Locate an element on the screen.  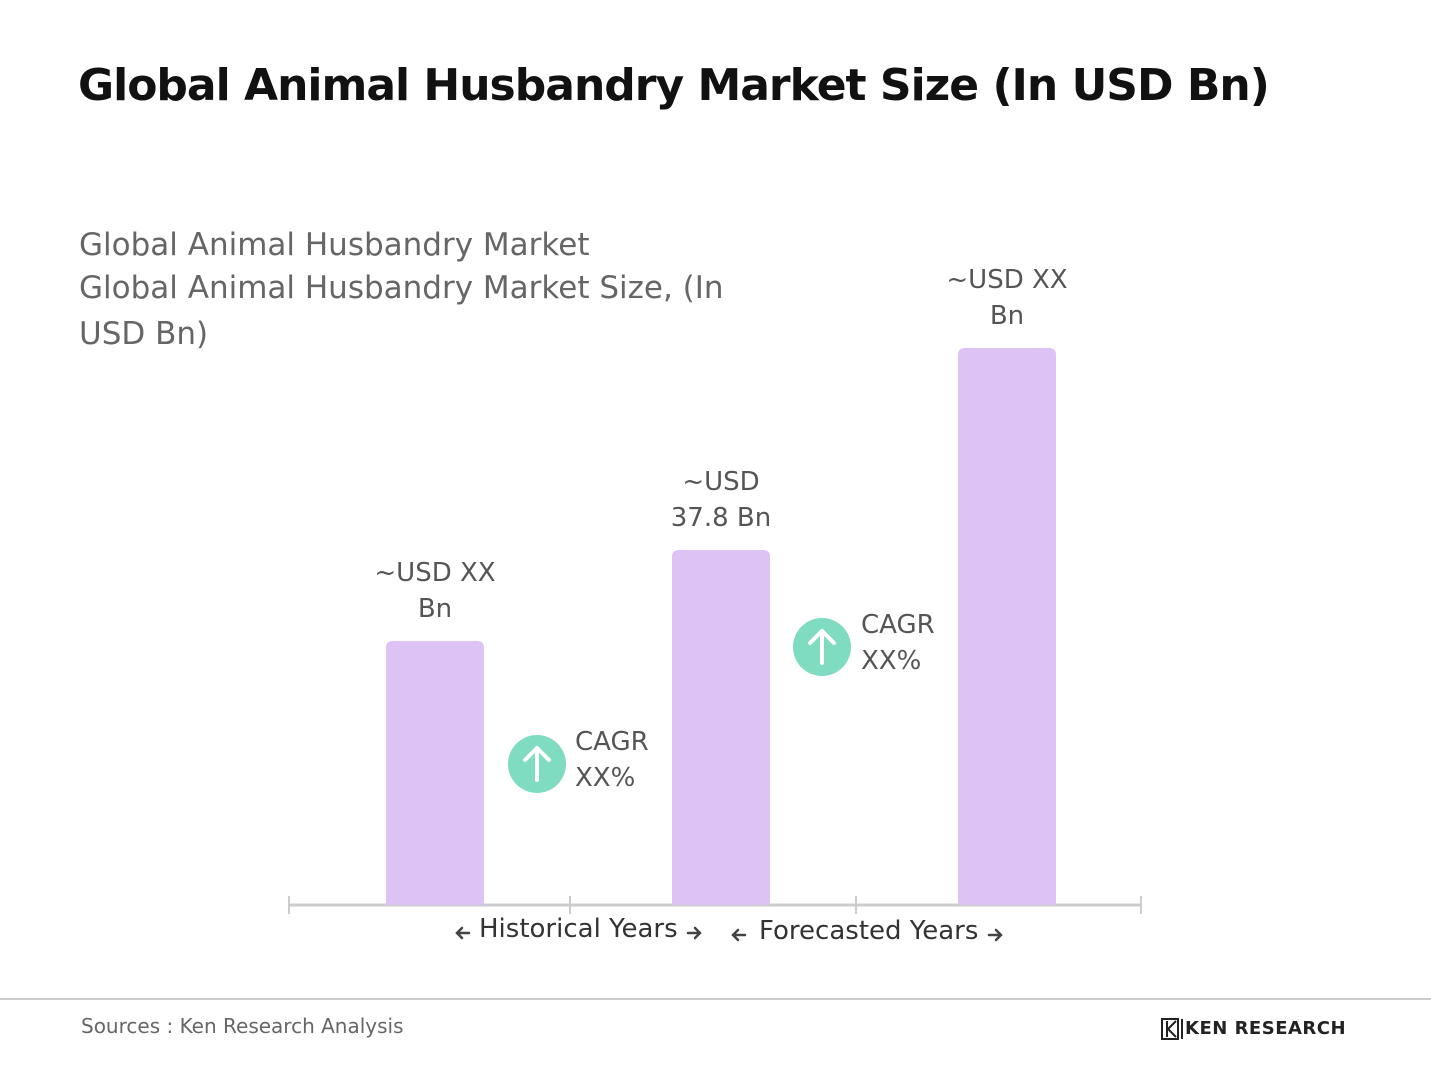
period-label: Forecasted Years is located at coordinates (869, 931).